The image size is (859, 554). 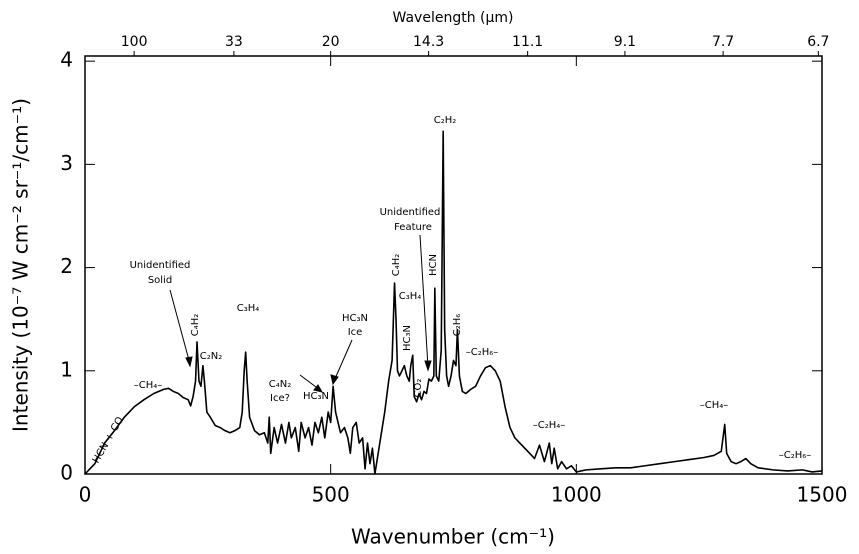 I want to click on annotation: Feature, so click(x=413, y=227).